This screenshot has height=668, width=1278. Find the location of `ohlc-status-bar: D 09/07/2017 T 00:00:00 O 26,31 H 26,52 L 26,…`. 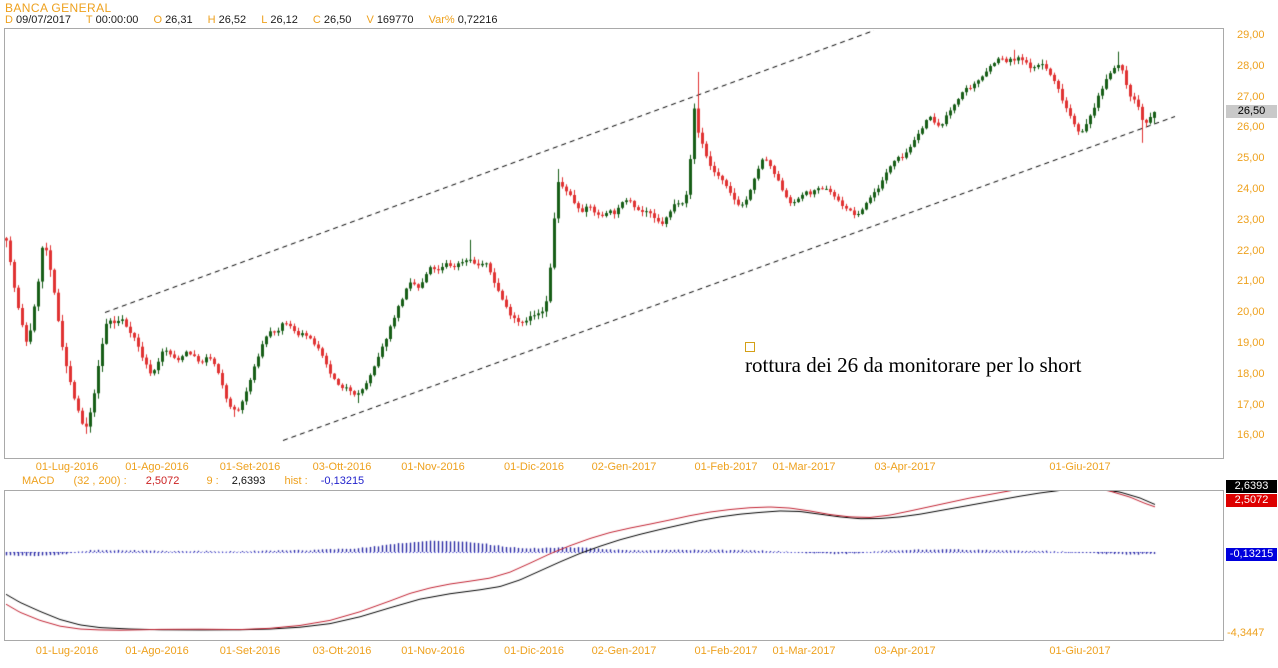

ohlc-status-bar: D 09/07/2017 T 00:00:00 O 26,31 H 26,52 L 26,… is located at coordinates (257, 20).